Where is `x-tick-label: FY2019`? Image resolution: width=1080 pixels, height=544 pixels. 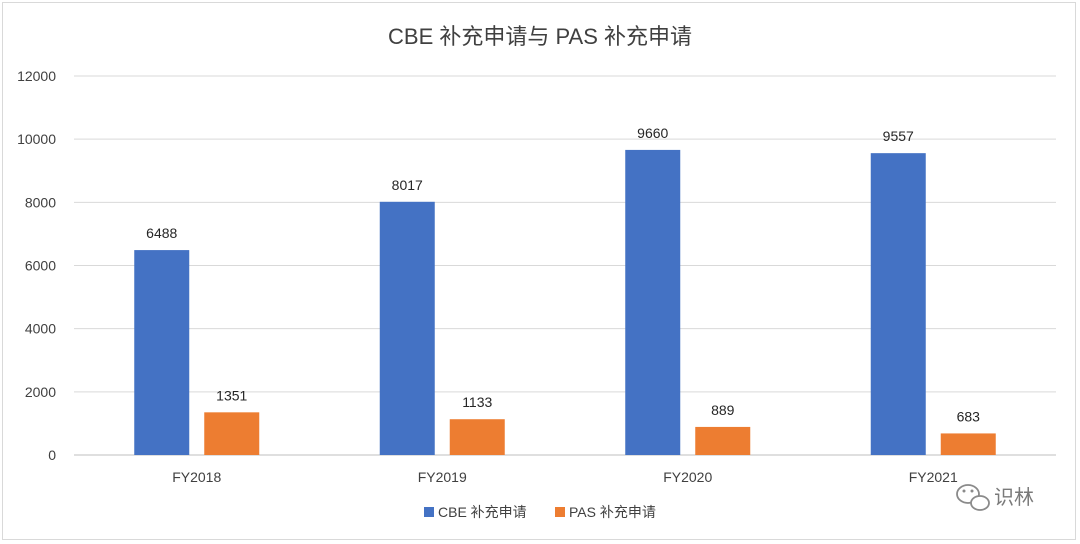
x-tick-label: FY2019 is located at coordinates (442, 477).